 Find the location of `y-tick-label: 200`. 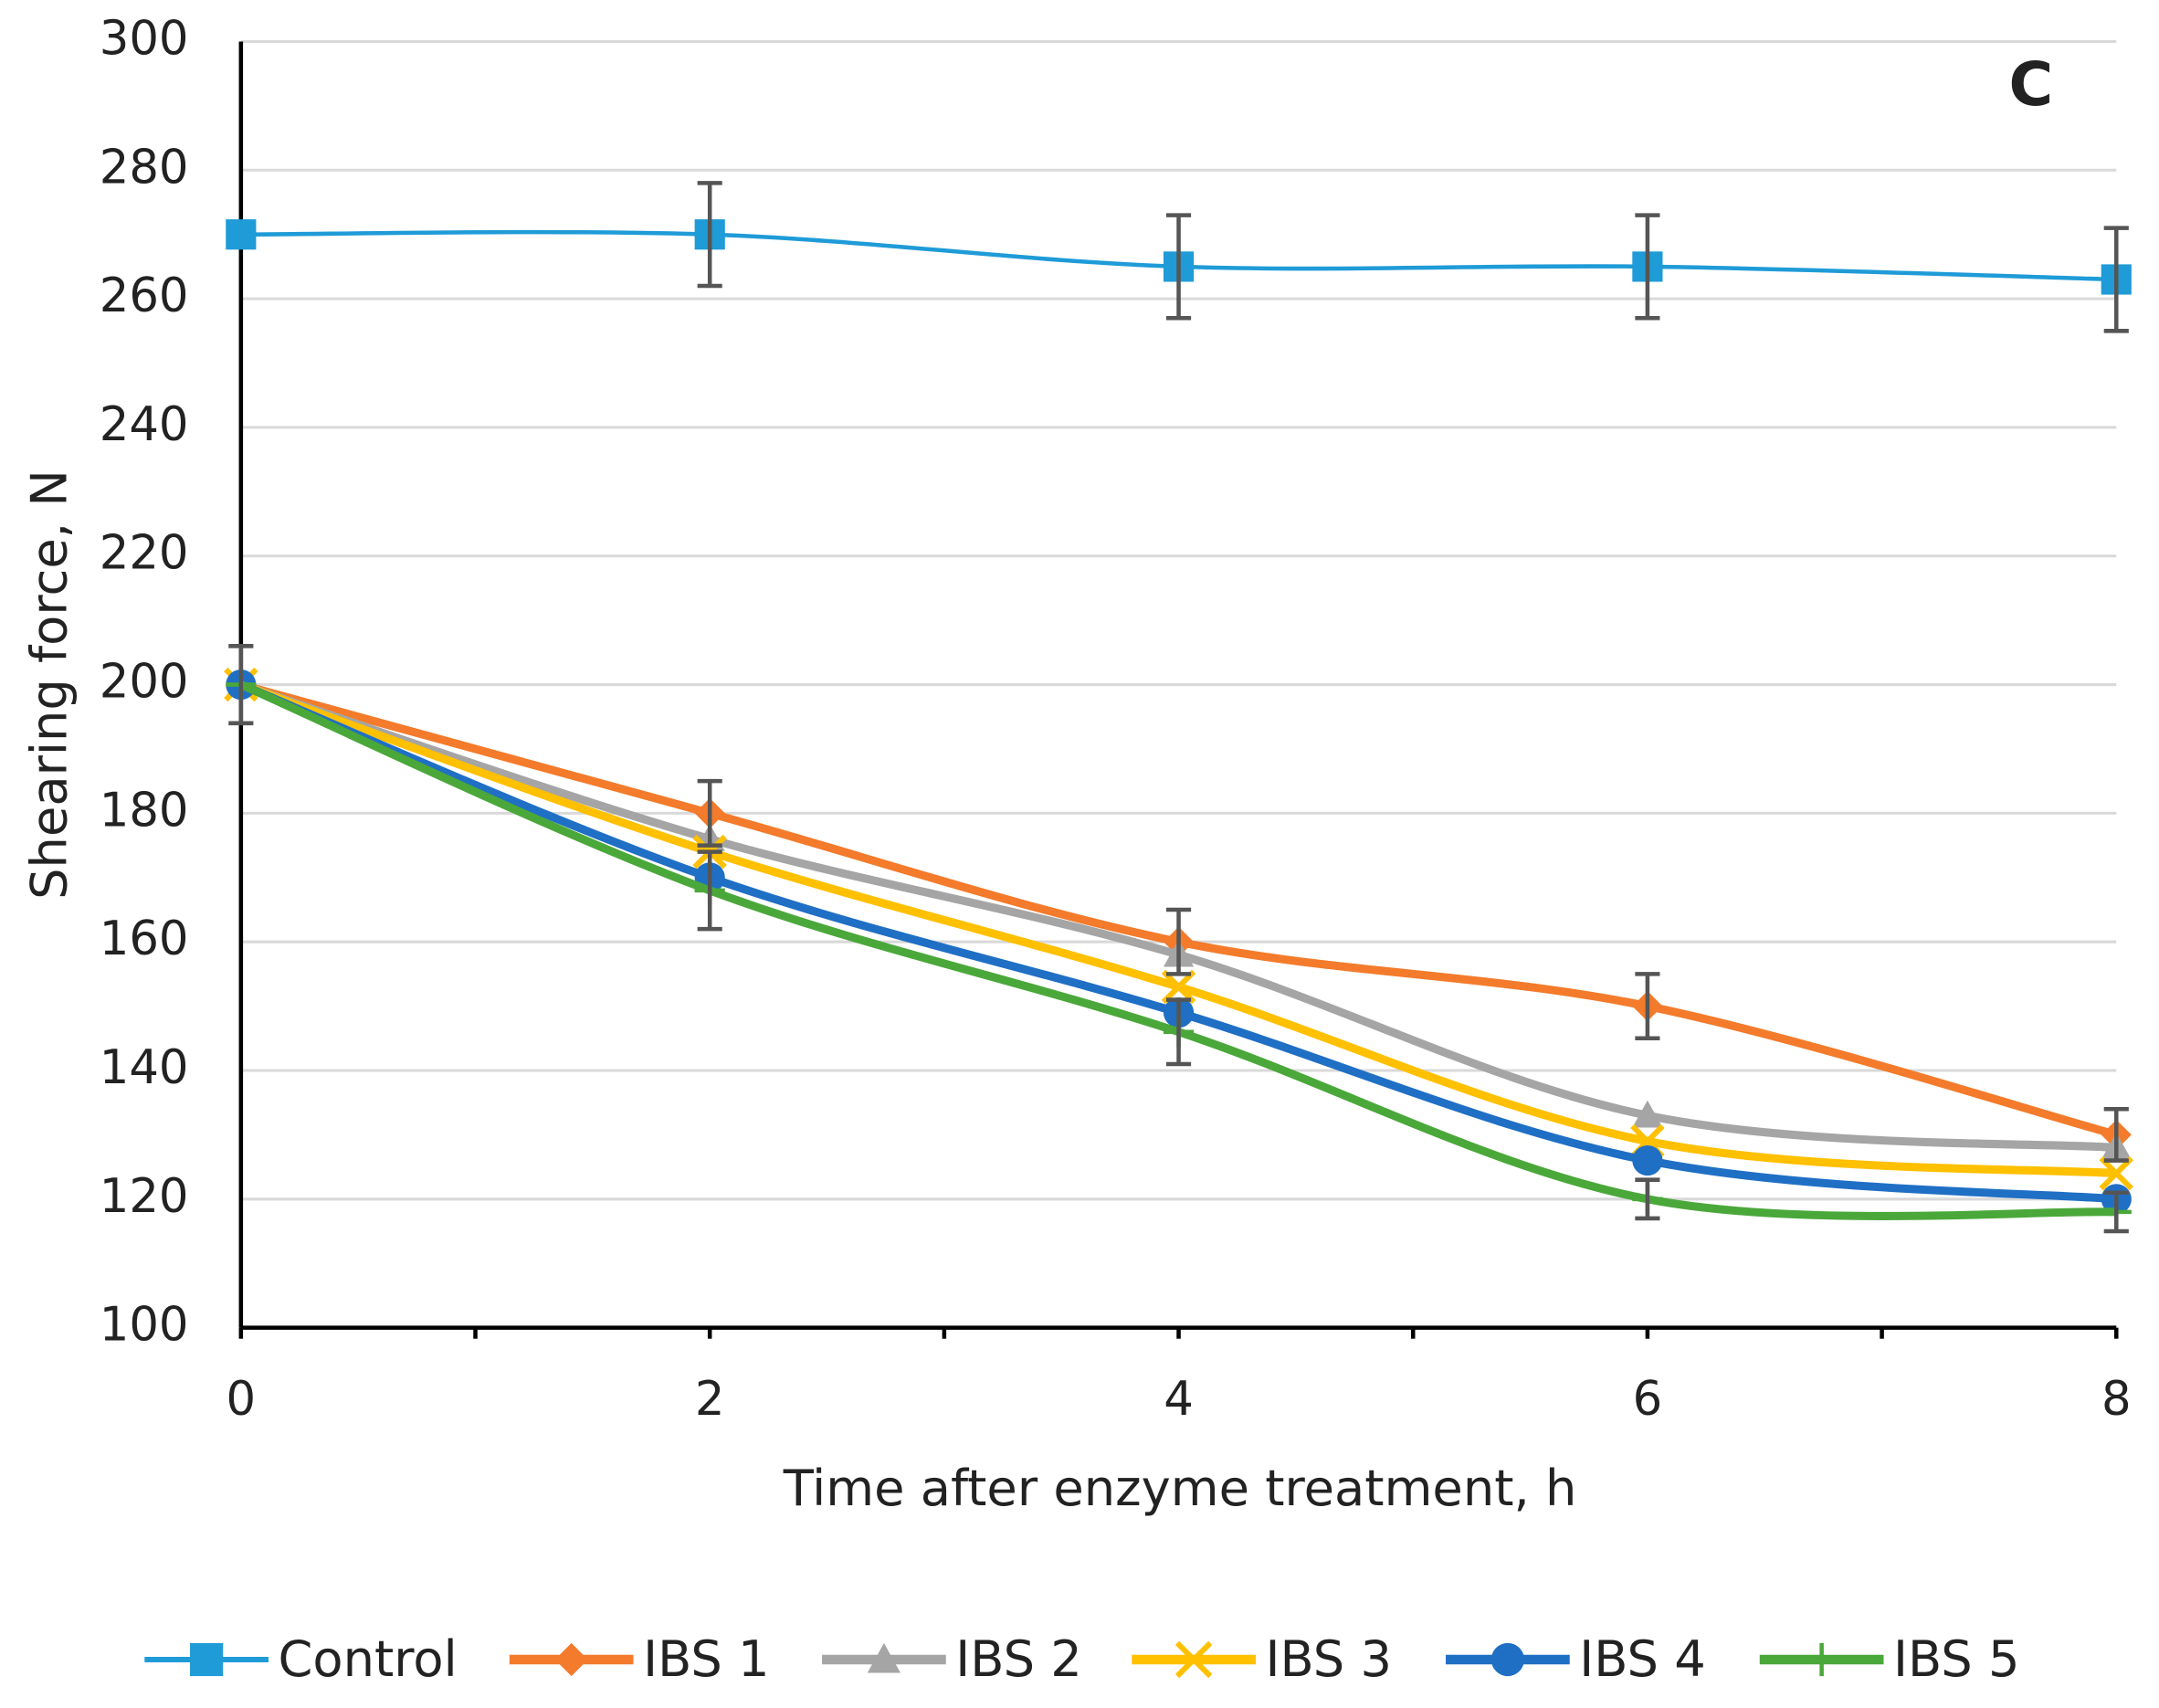

y-tick-label: 200 is located at coordinates (144, 682).